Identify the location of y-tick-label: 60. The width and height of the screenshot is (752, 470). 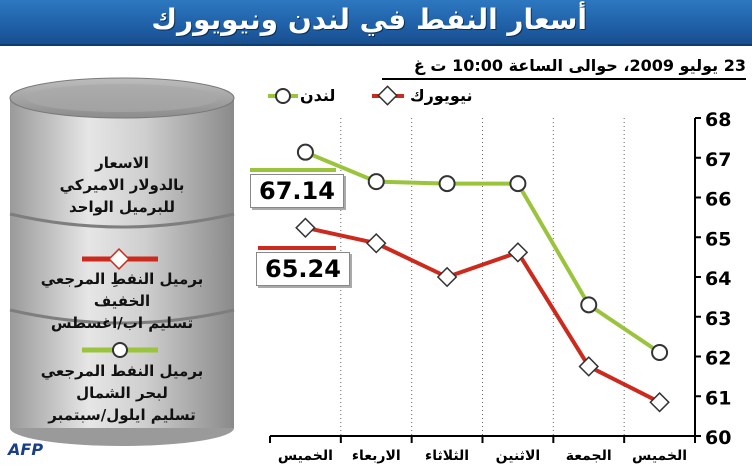
(718, 438).